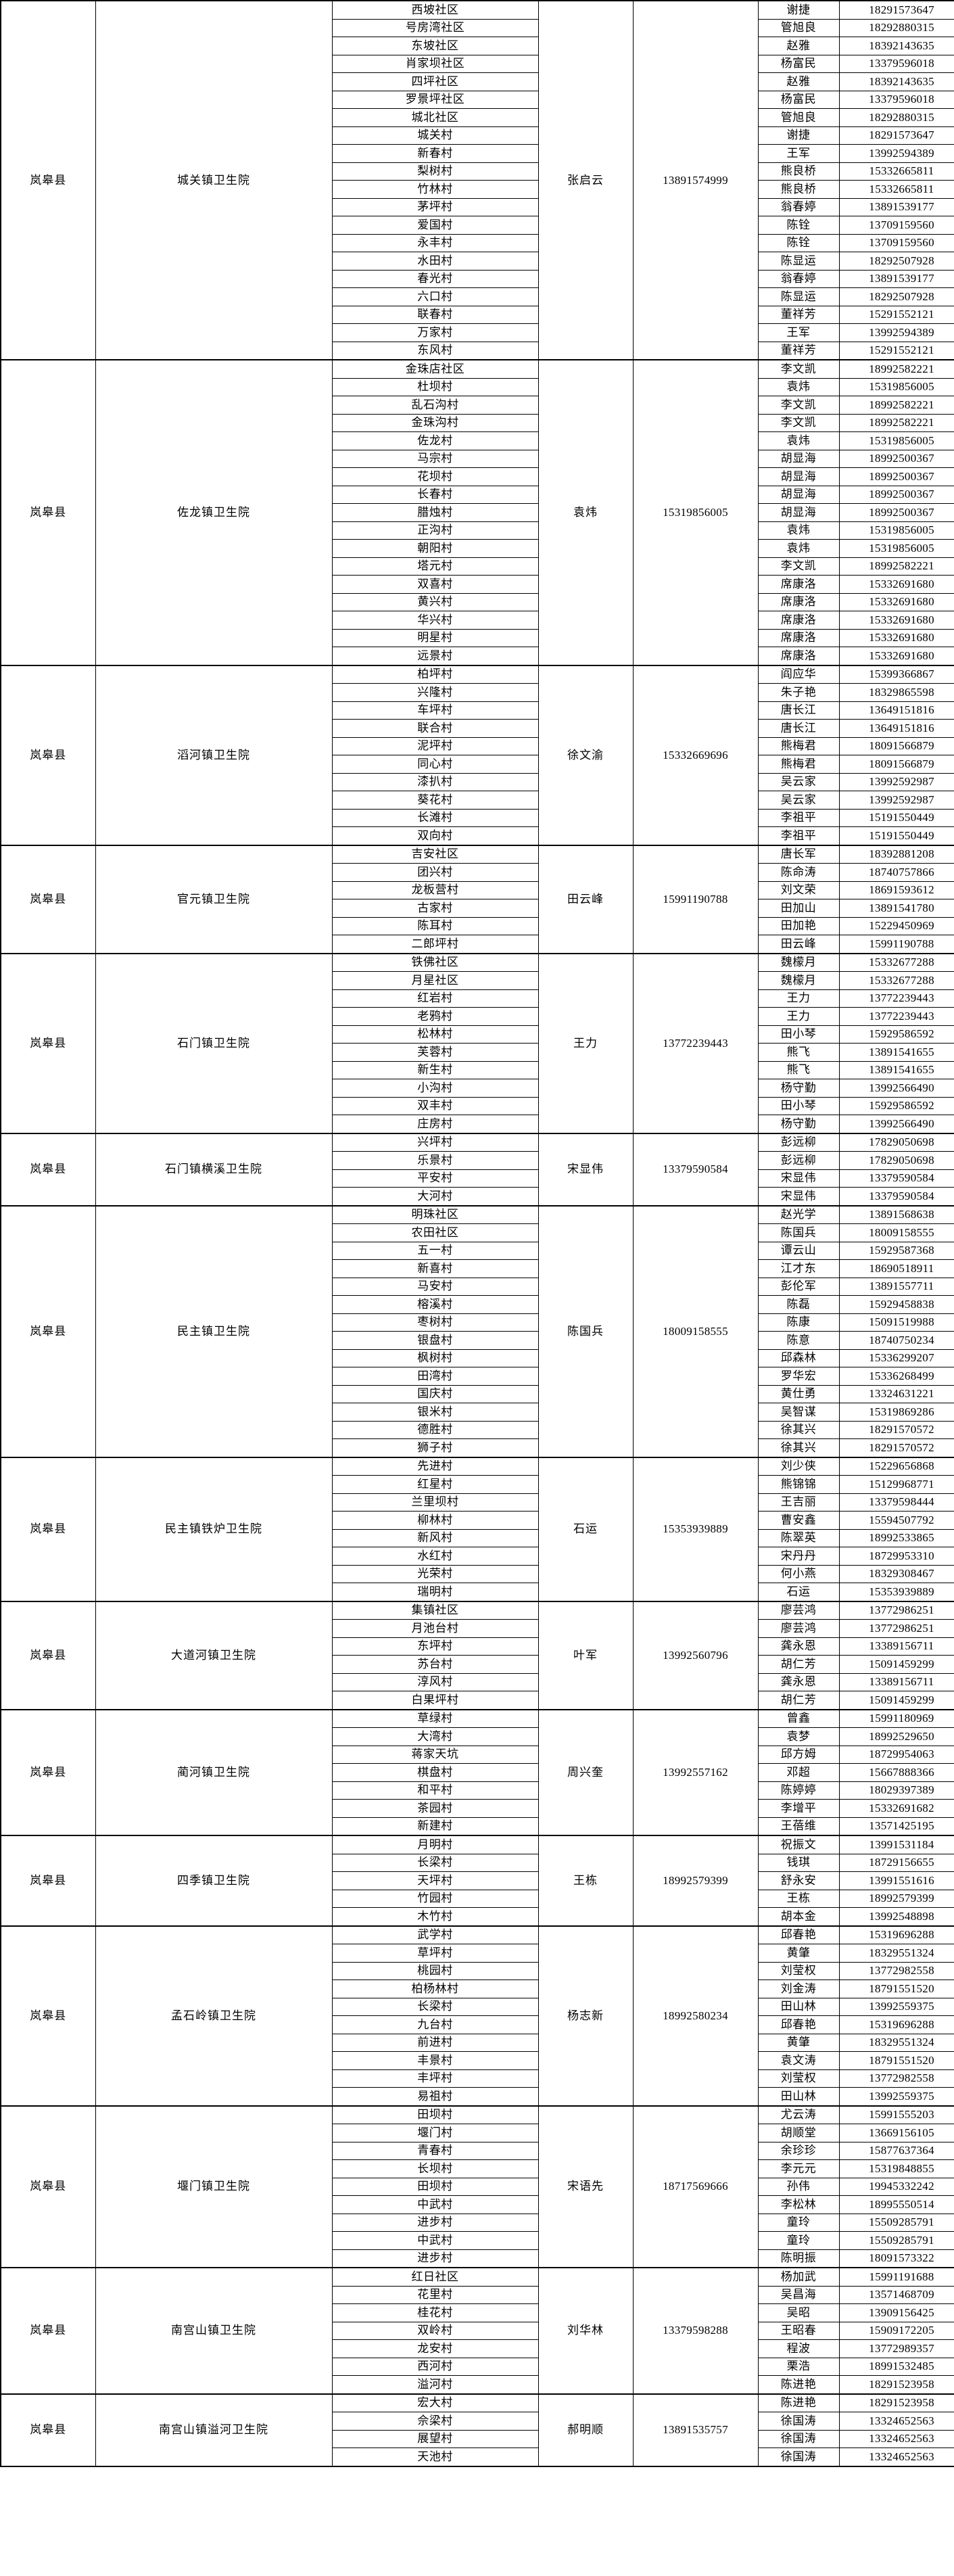  What do you see at coordinates (695, 2186) in the screenshot?
I see `leader-phone-cell: 18717569666` at bounding box center [695, 2186].